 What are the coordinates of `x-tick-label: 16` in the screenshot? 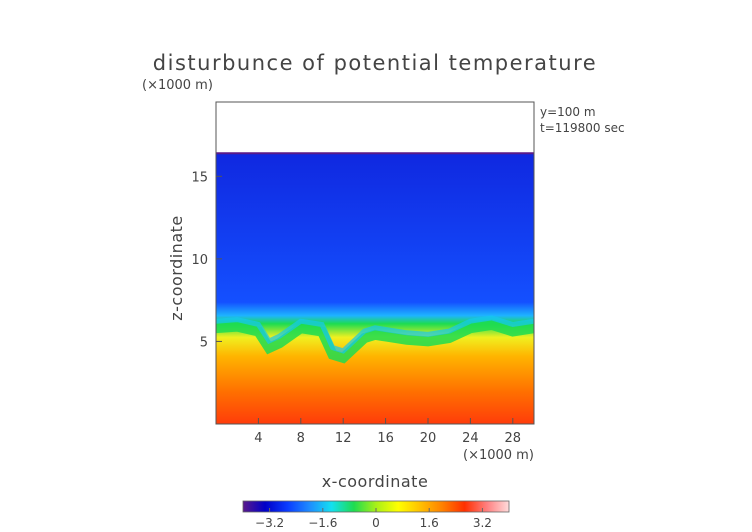 It's located at (385, 438).